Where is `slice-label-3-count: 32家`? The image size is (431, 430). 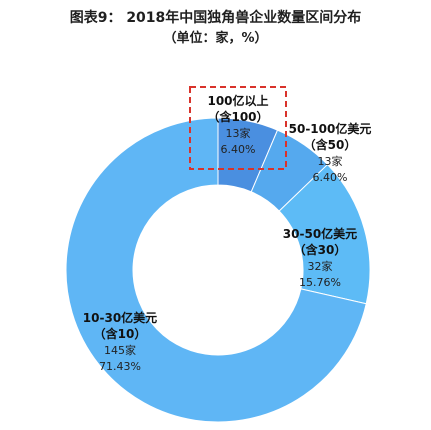 slice-label-3-count: 32家 is located at coordinates (320, 266).